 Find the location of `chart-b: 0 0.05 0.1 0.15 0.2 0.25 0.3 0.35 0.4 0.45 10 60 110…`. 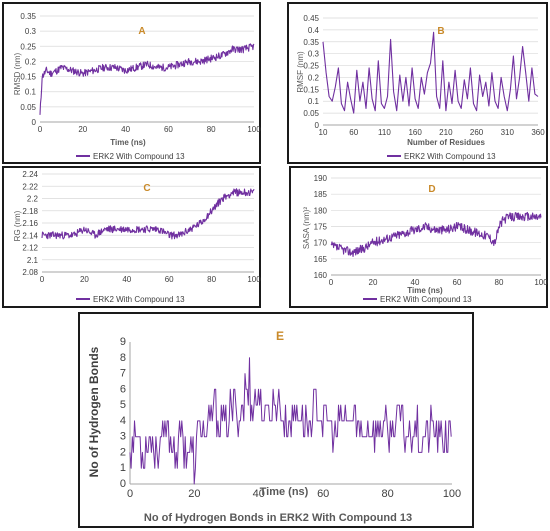

chart-b: 0 0.05 0.1 0.15 0.2 0.25 0.3 0.35 0.4 0.45 10 60 110… is located at coordinates (420, 87).